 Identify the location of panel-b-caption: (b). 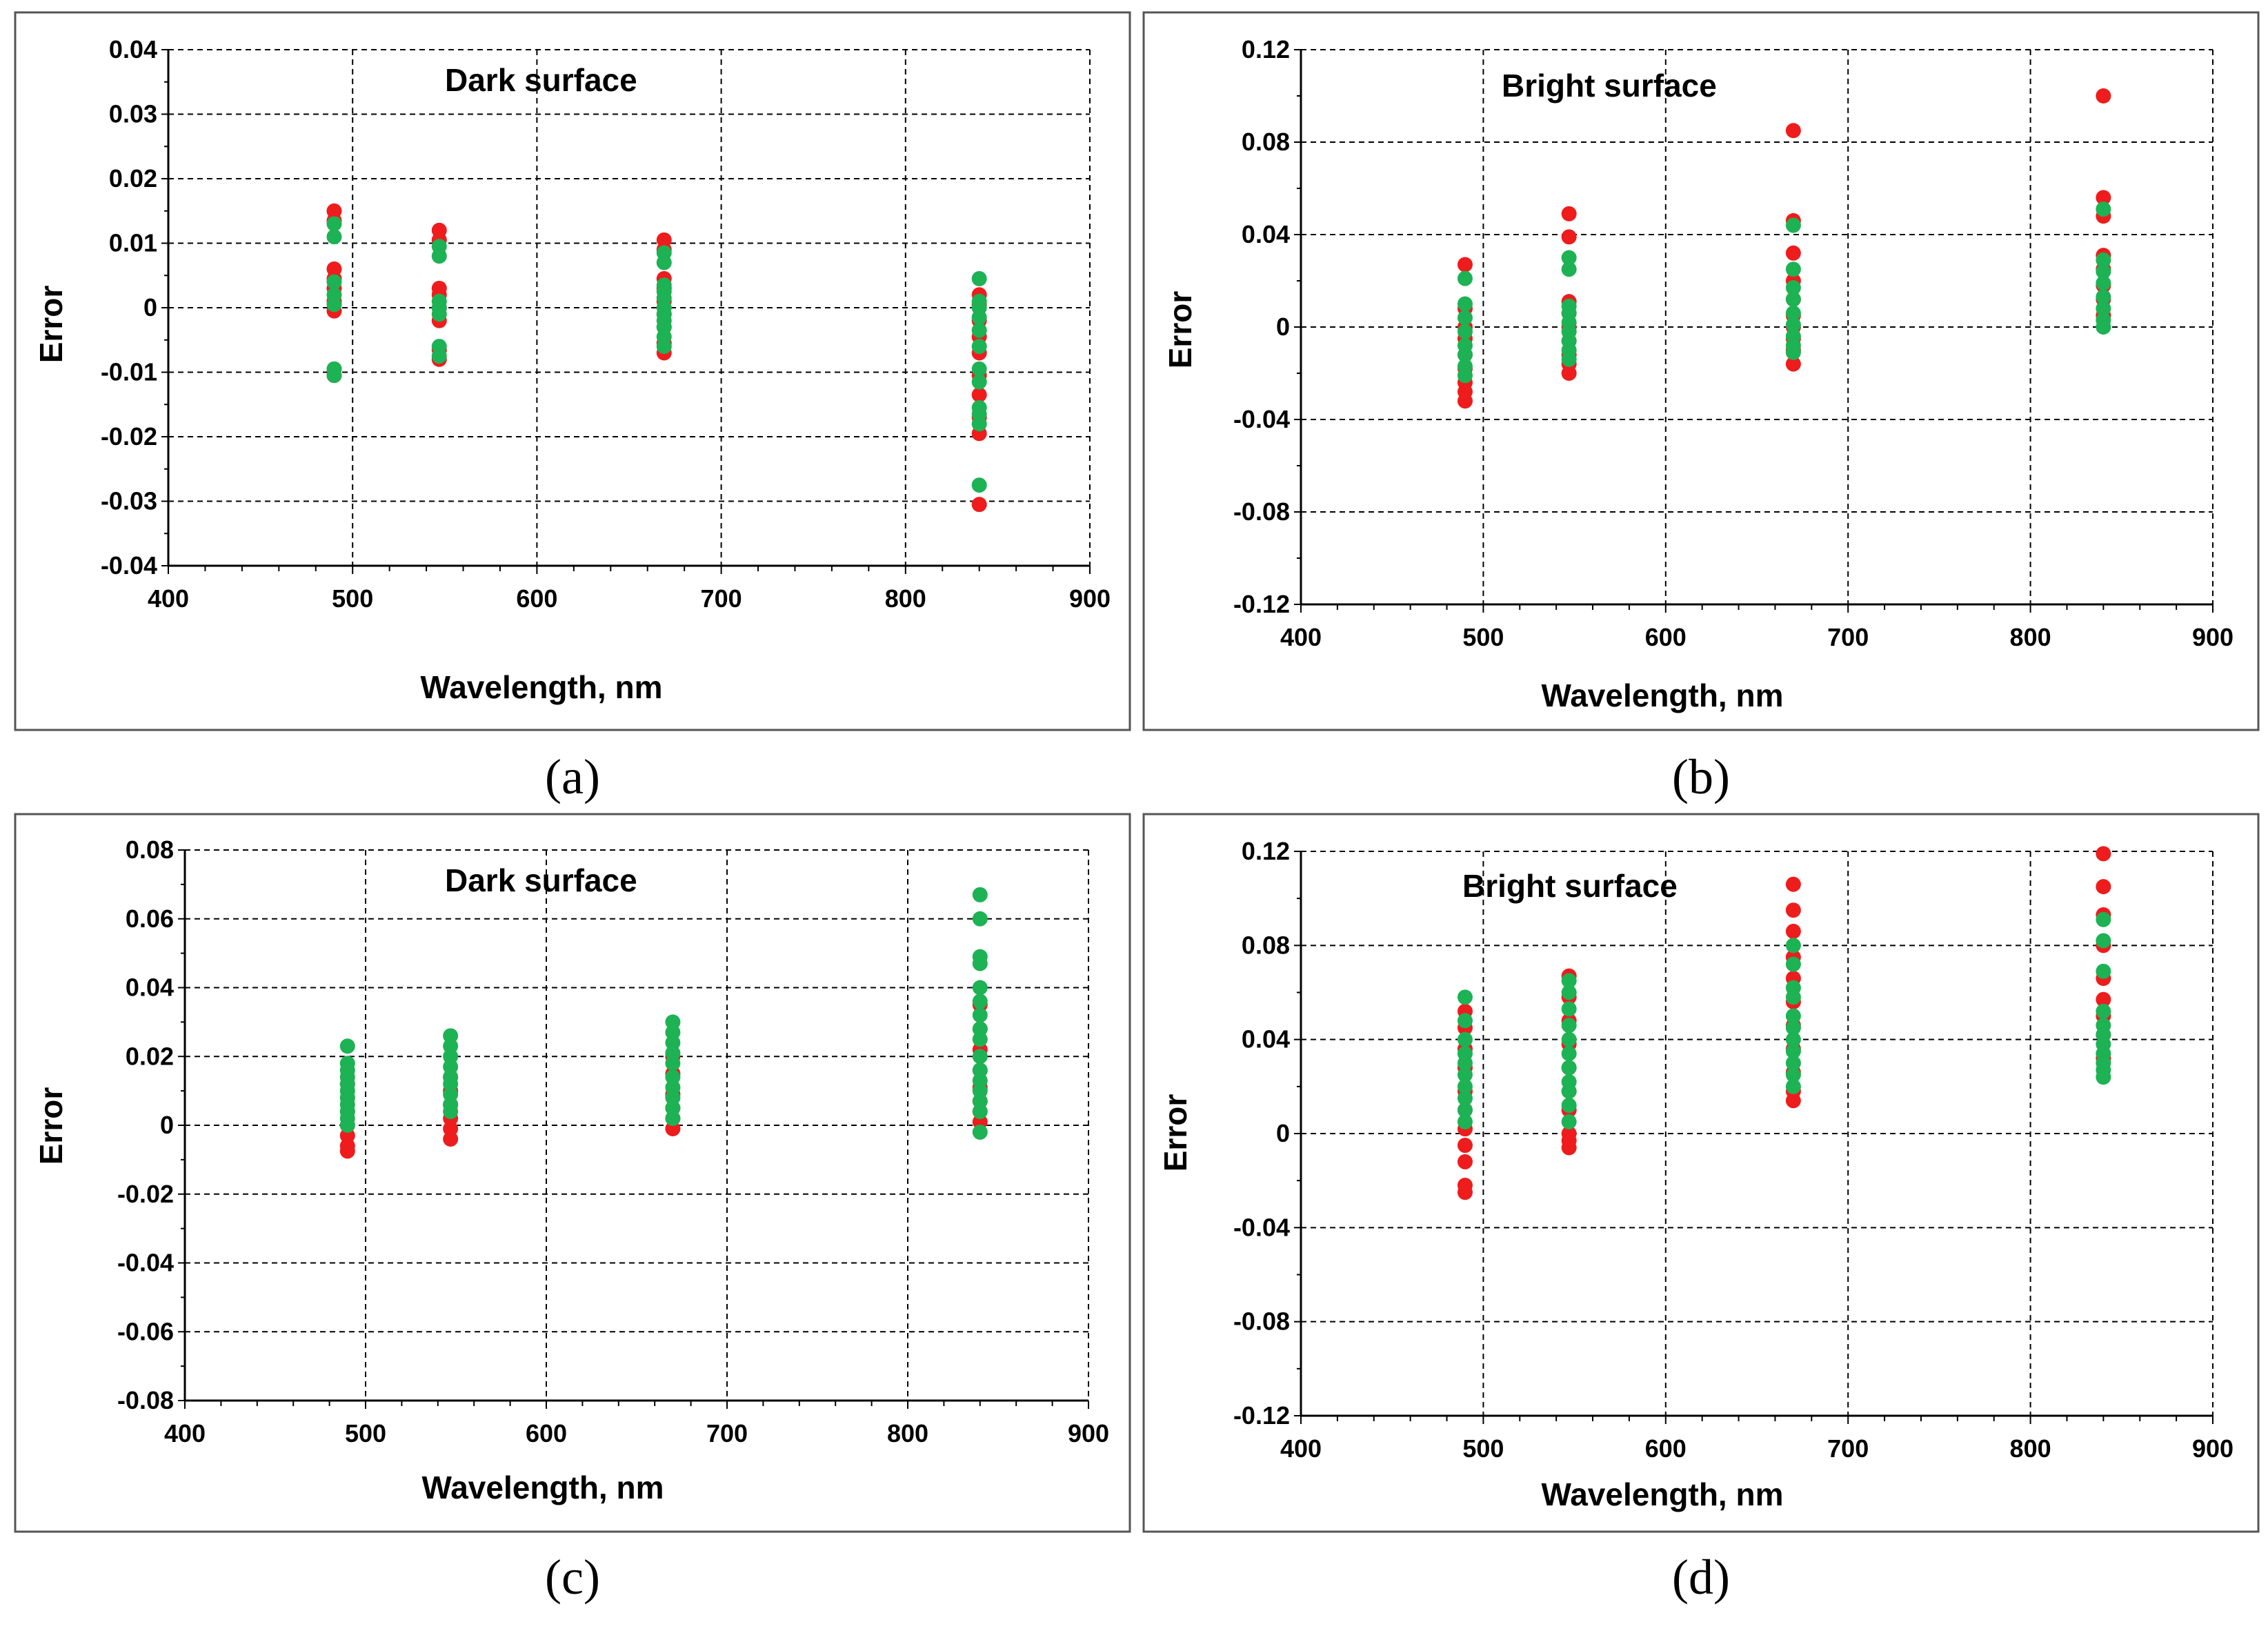
(1701, 776).